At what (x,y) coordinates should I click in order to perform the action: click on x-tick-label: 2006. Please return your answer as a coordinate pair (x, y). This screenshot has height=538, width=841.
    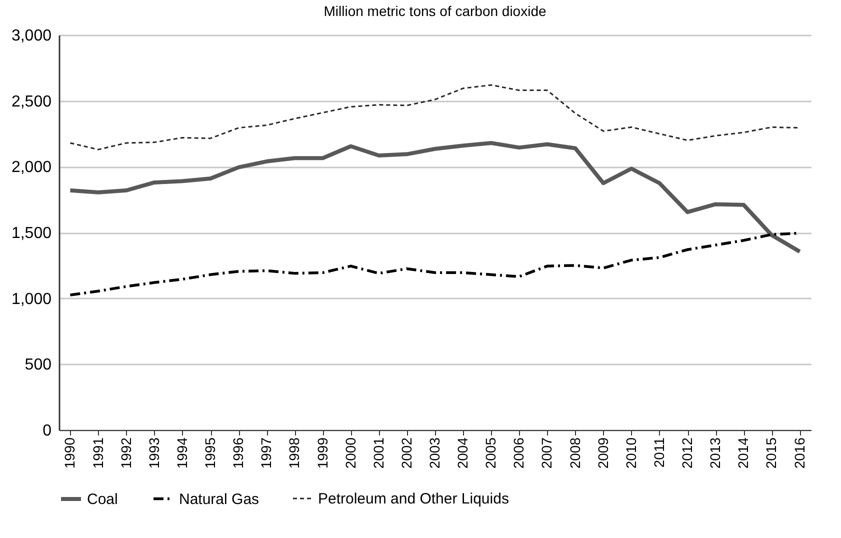
    Looking at the image, I should click on (518, 453).